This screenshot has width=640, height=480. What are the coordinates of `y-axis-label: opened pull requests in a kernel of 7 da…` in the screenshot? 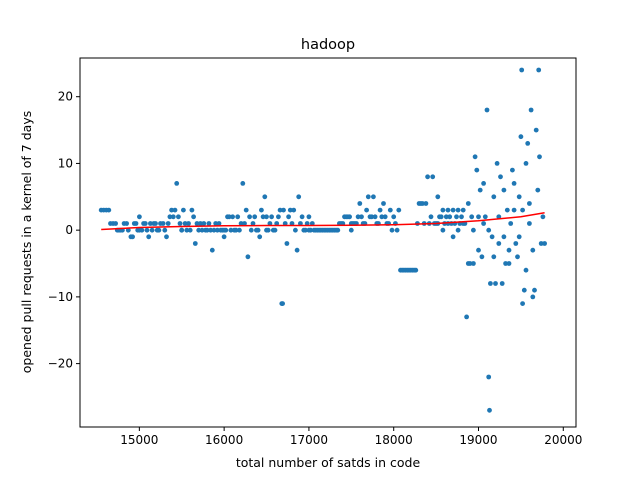 It's located at (26, 242).